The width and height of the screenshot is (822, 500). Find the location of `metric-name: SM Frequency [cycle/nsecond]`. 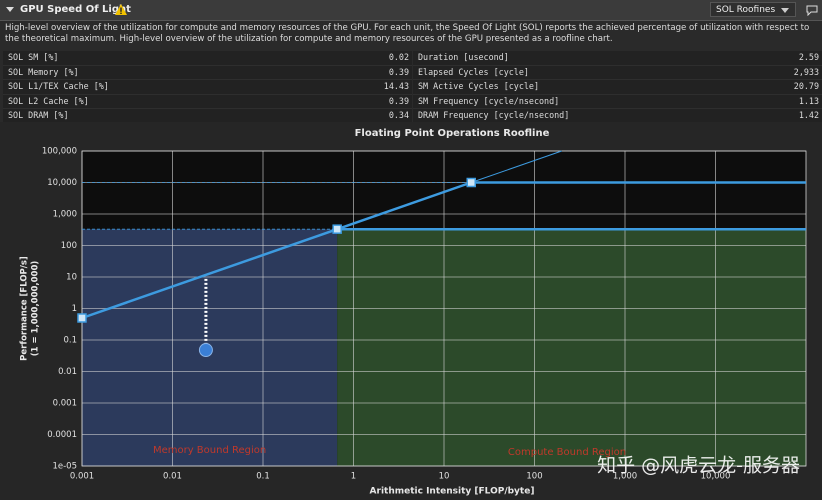

metric-name: SM Frequency [cycle/nsecond] is located at coordinates (489, 100).